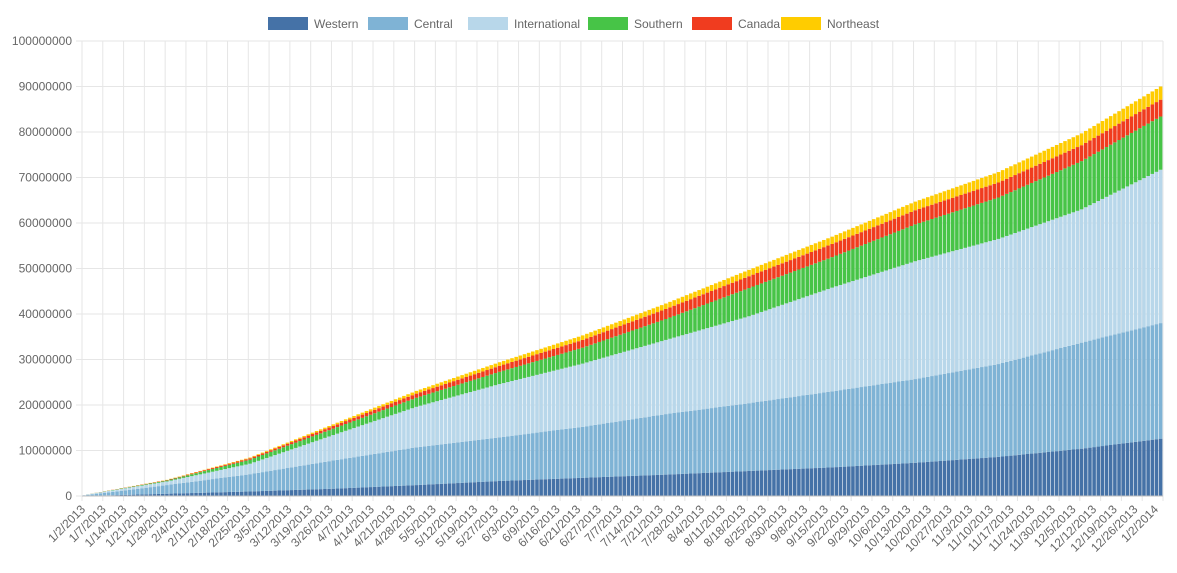  Describe the element at coordinates (524, 24) in the screenshot. I see `legend-item-international: International` at that location.